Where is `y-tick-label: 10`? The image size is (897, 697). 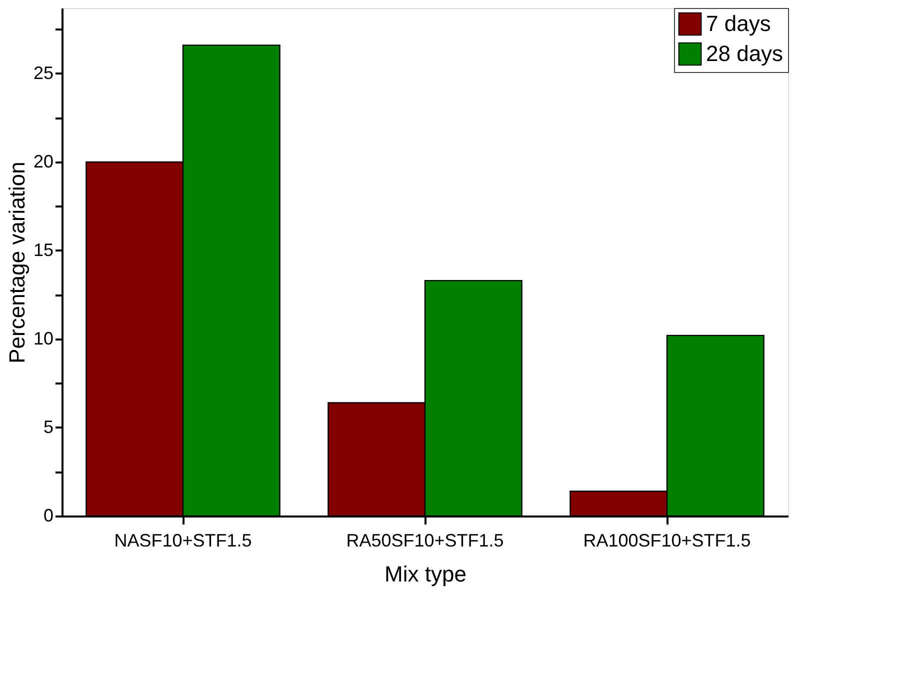
y-tick-label: 10 is located at coordinates (43, 338).